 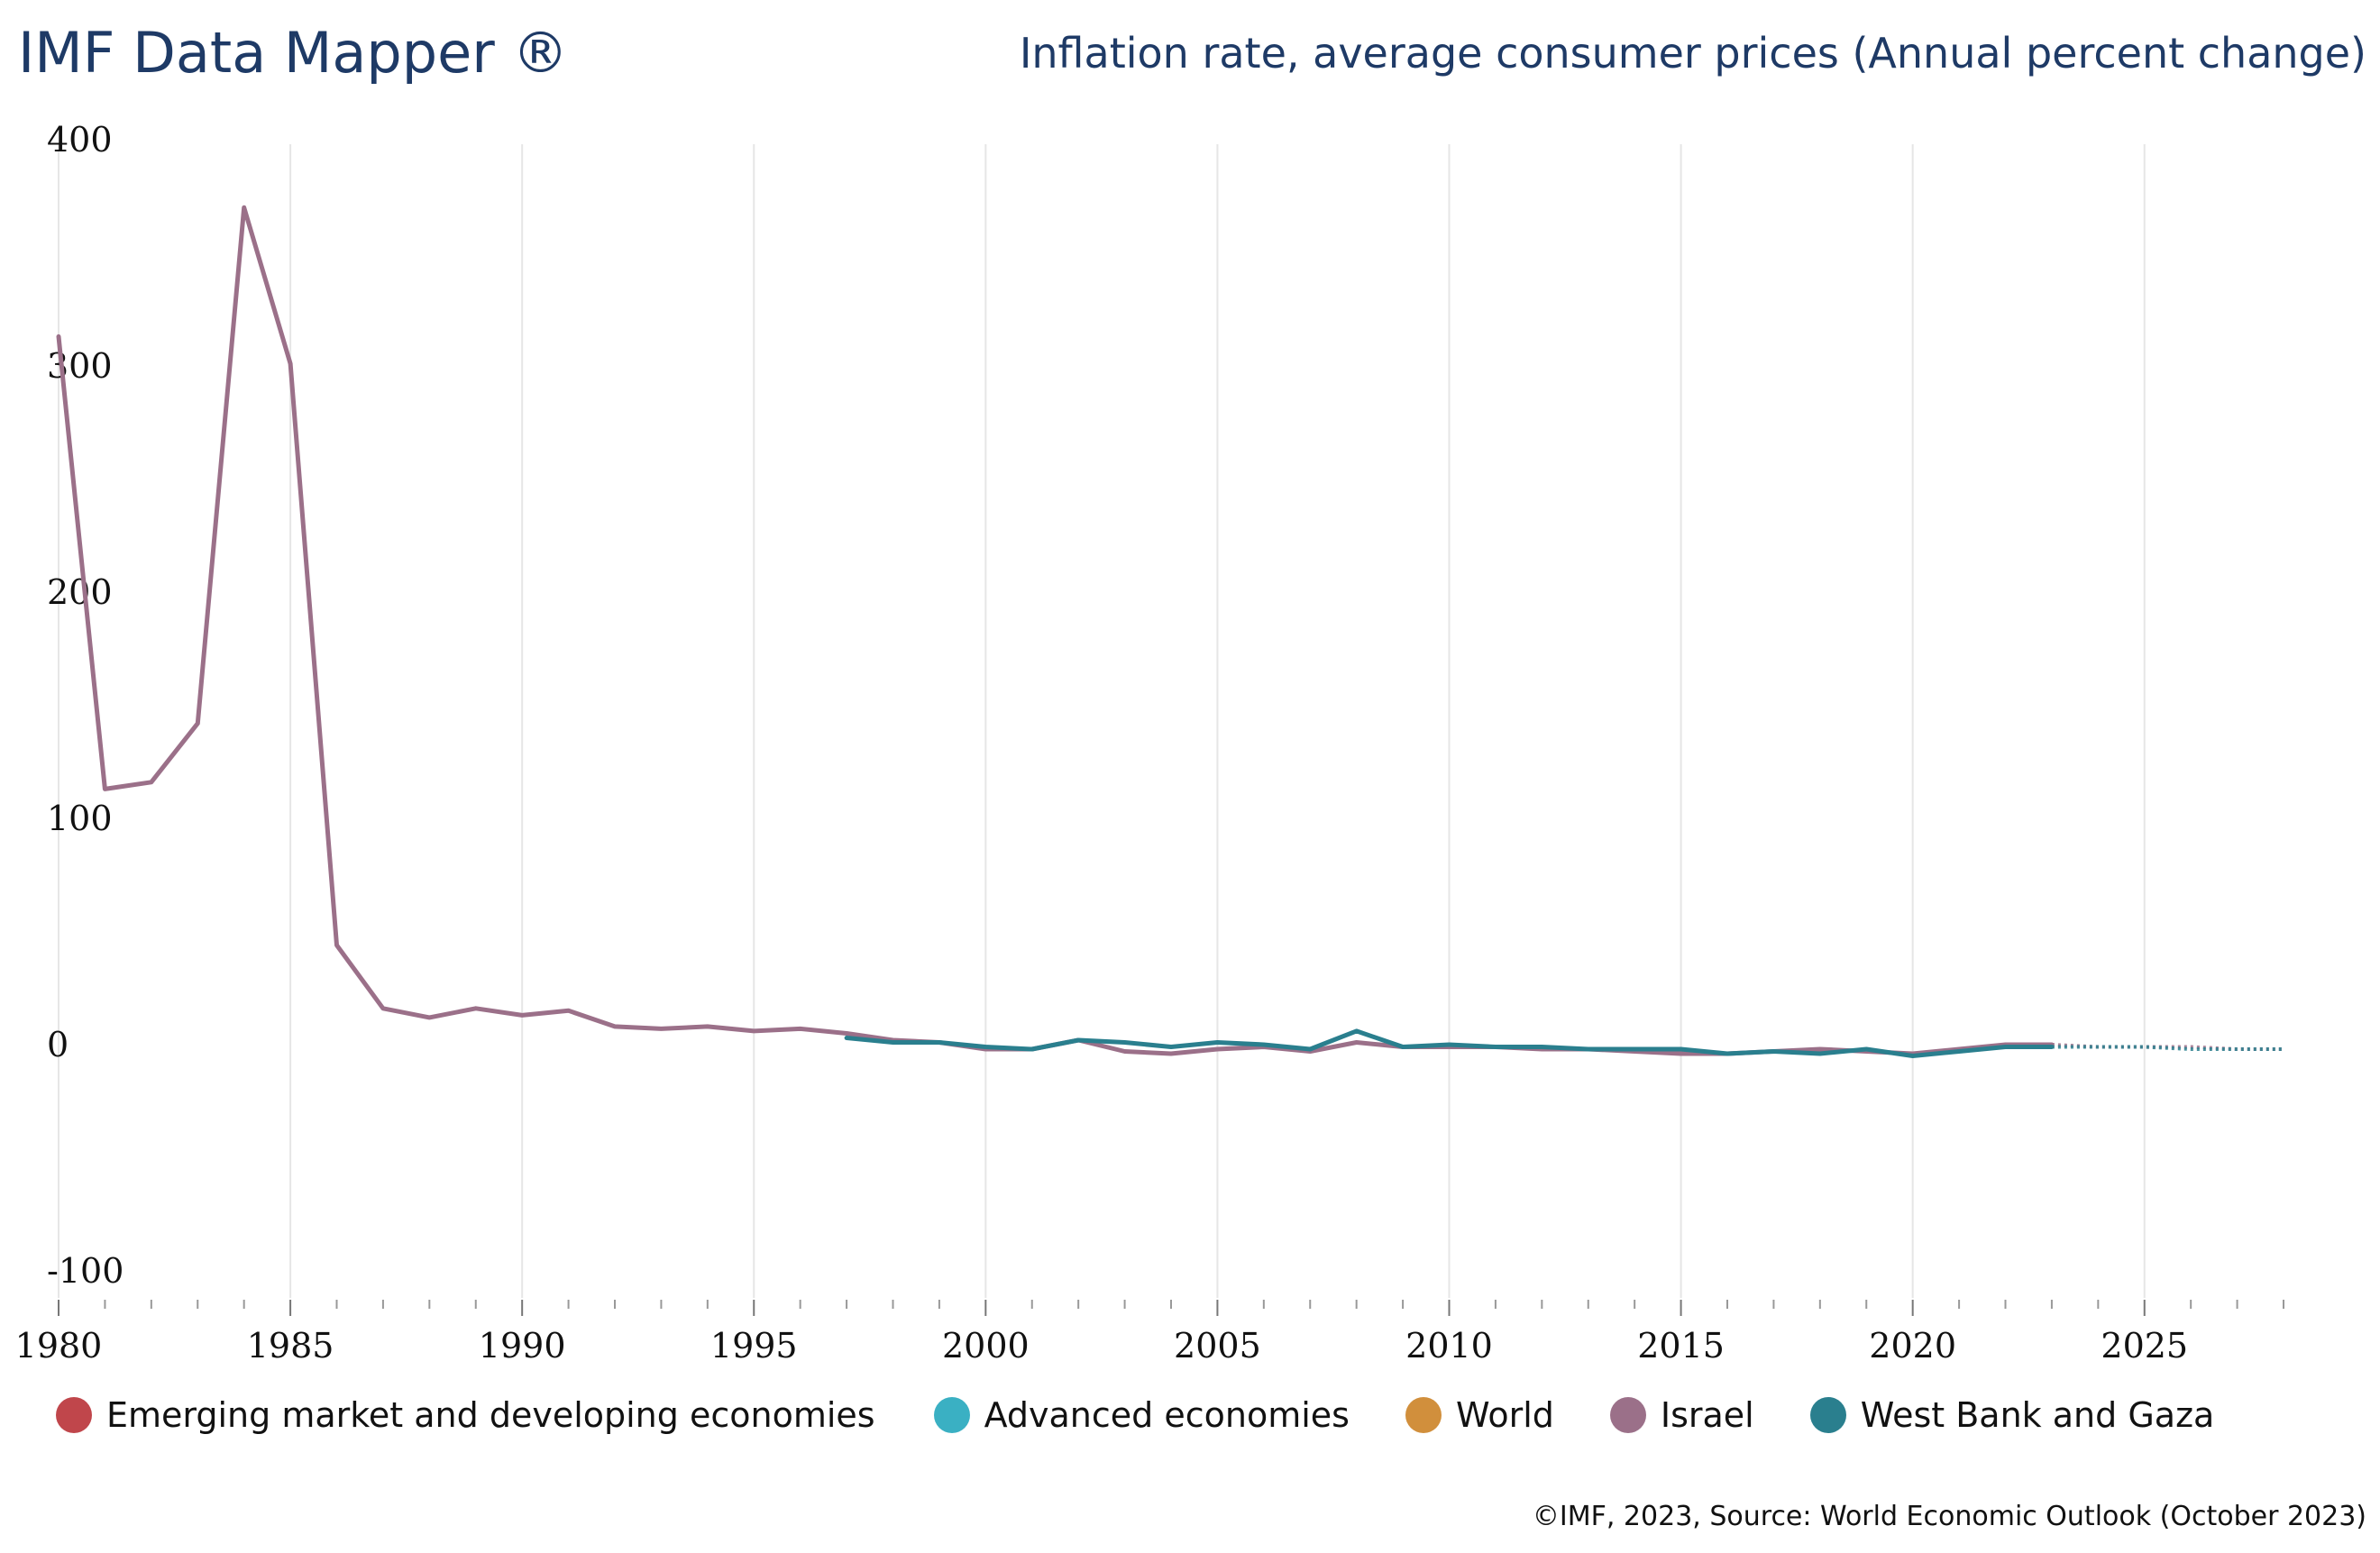 I want to click on legend-item-emerging-markets: Emerging market and developing economies, so click(x=465, y=1415).